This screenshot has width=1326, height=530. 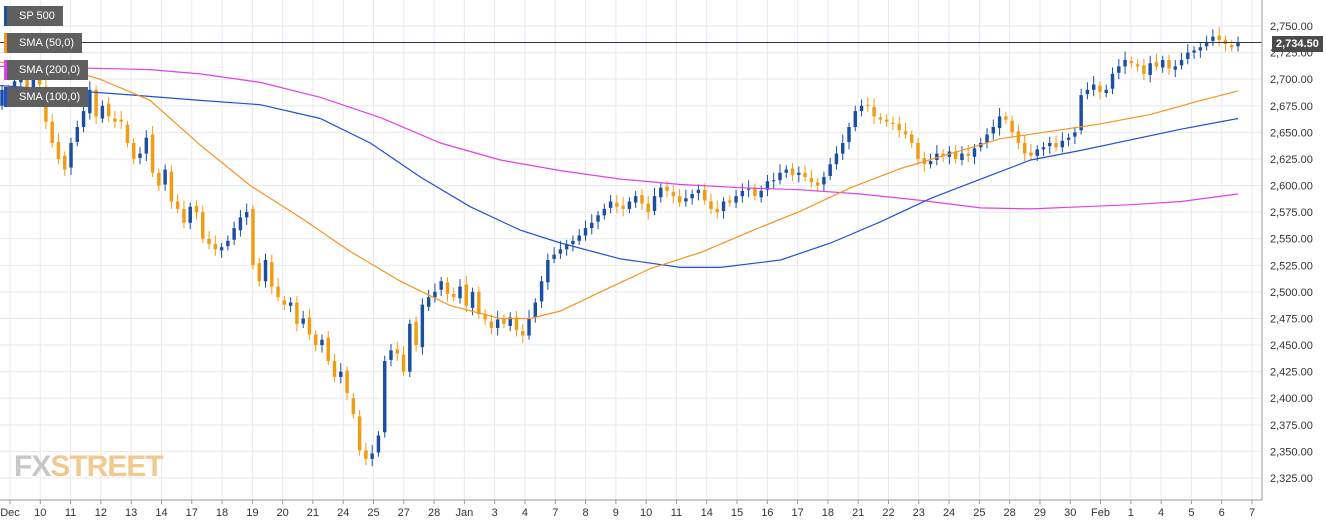 I want to click on x-tick-label: 25, so click(x=373, y=513).